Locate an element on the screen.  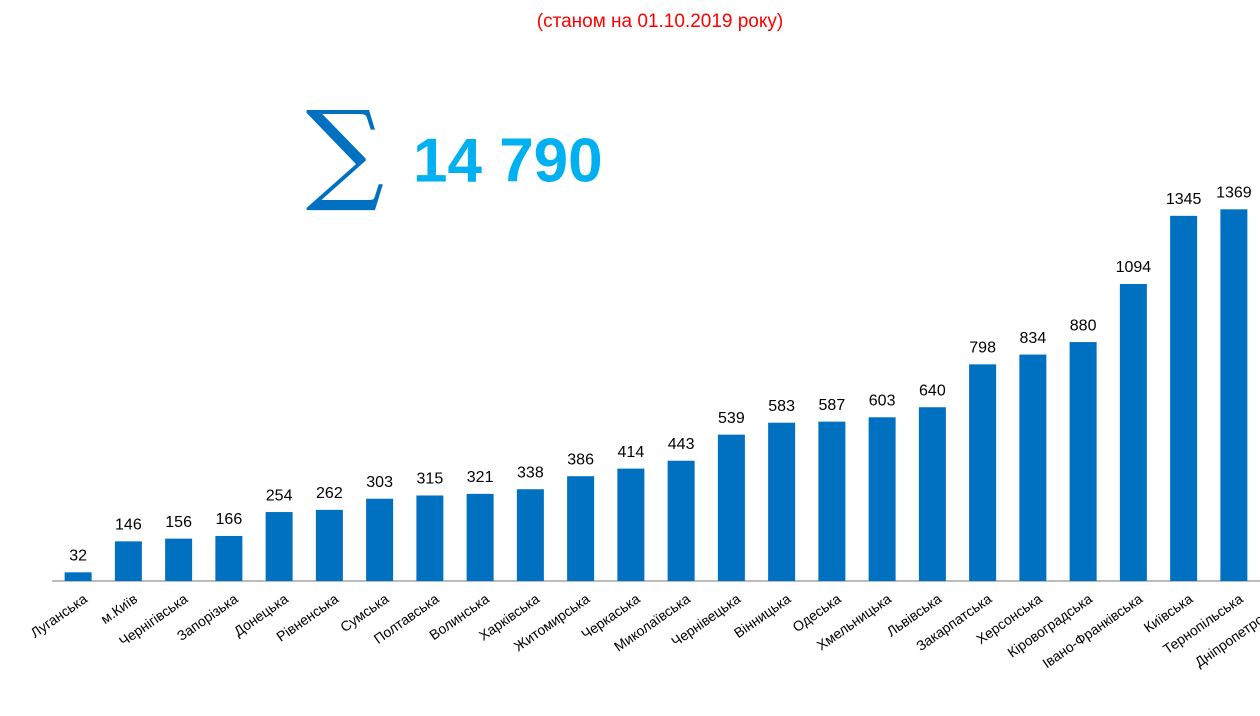
value-label: 640 is located at coordinates (932, 390).